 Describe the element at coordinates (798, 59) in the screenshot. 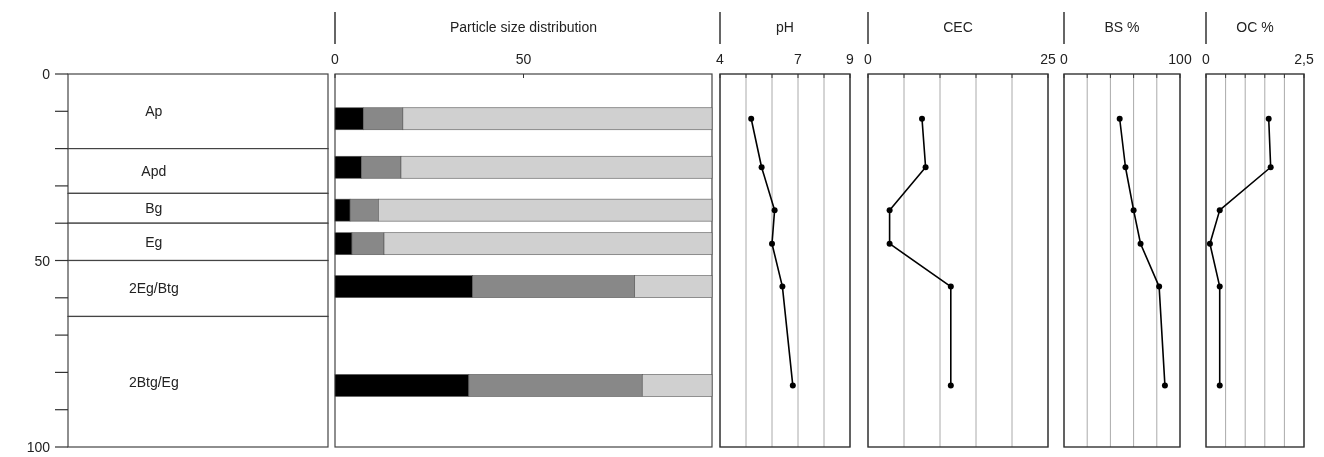

I see `x-tick-label: 7` at that location.